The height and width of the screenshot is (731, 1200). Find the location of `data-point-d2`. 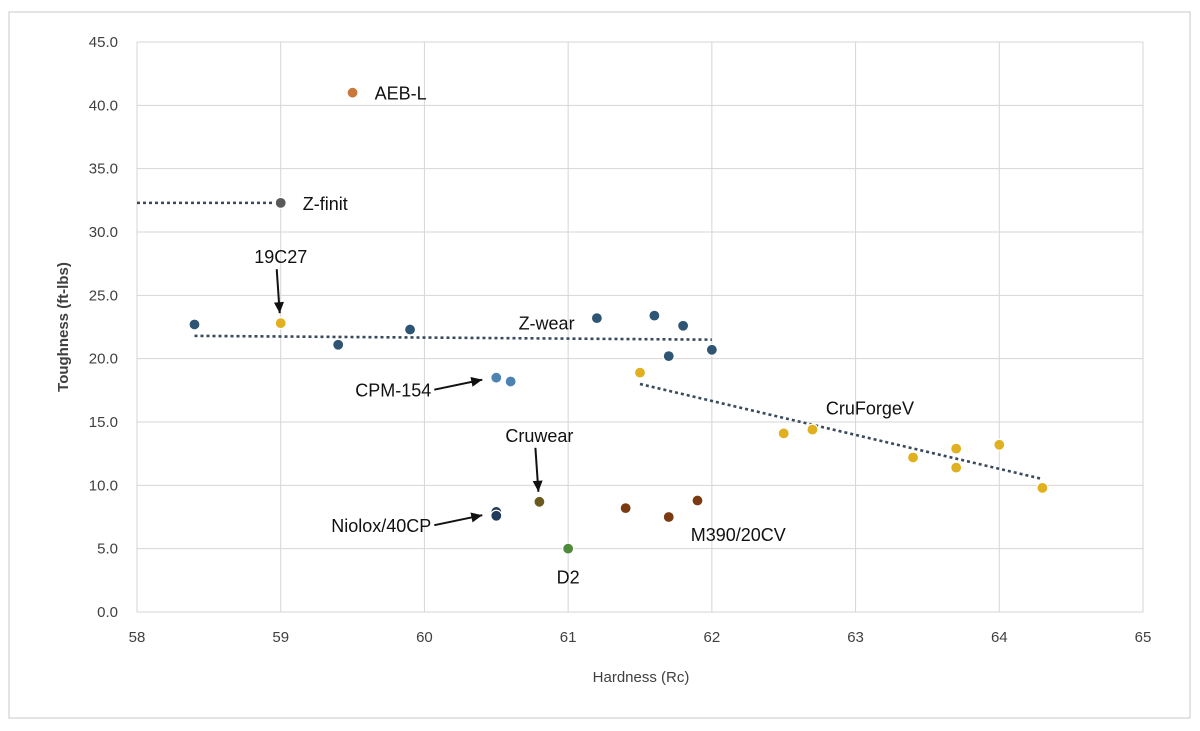

data-point-d2 is located at coordinates (568, 548).